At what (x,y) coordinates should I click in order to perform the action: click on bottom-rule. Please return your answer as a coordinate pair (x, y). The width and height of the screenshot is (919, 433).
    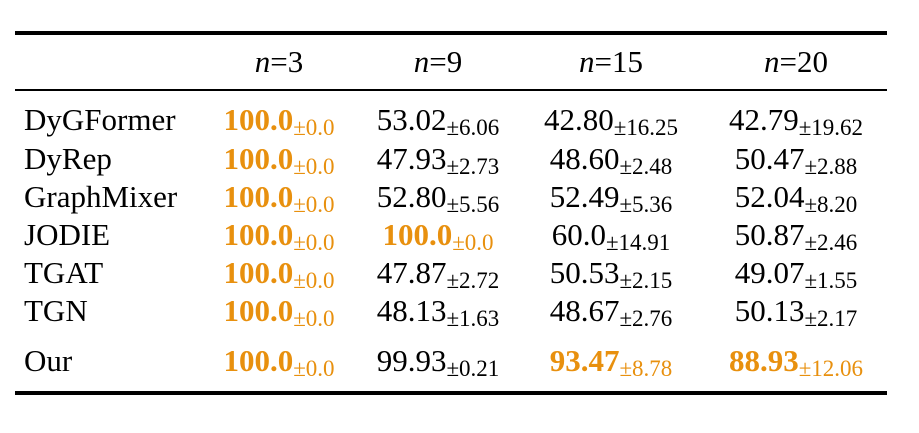
    Looking at the image, I should click on (451, 393).